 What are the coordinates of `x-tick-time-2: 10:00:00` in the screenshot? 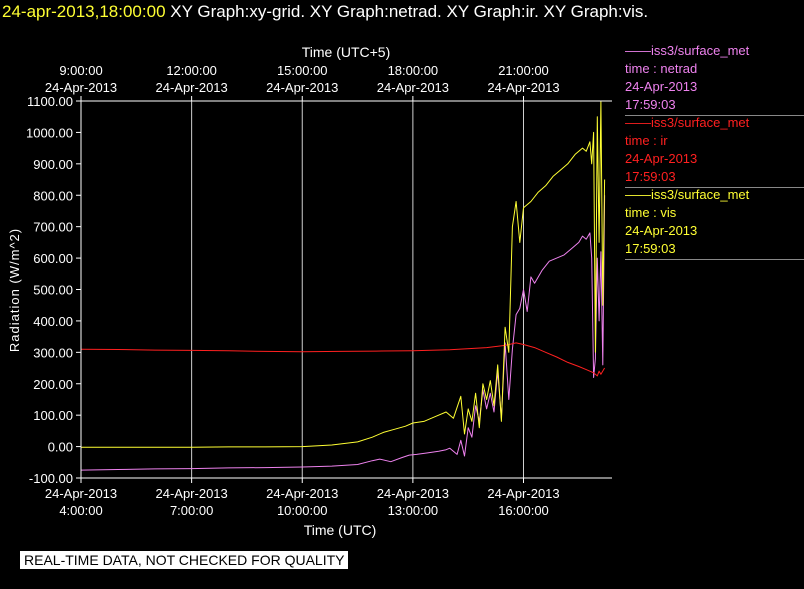 It's located at (302, 510).